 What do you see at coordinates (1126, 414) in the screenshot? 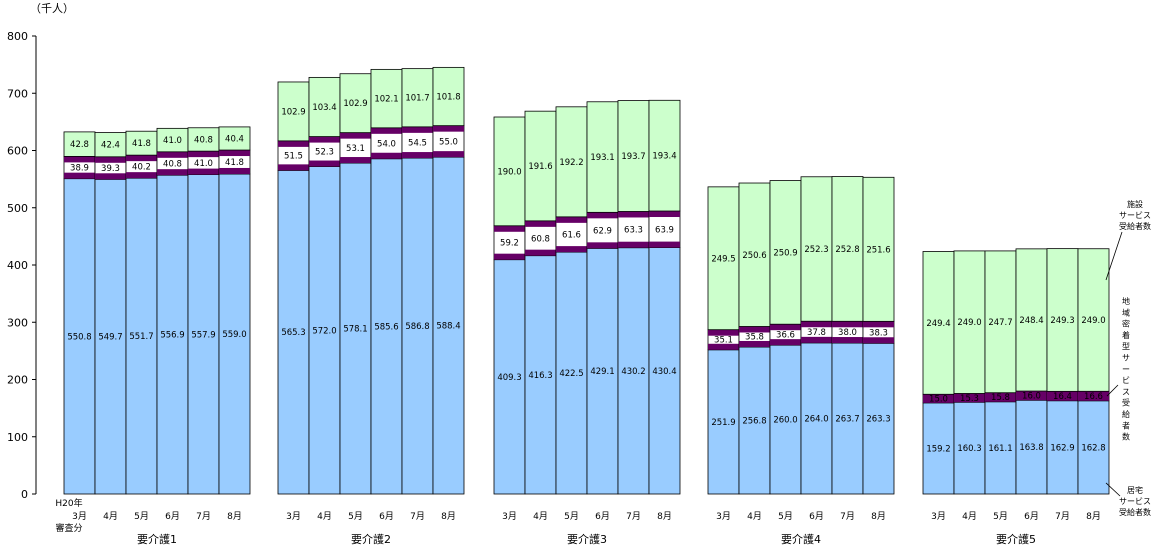
I see `legend-chiiki-text: 給` at bounding box center [1126, 414].